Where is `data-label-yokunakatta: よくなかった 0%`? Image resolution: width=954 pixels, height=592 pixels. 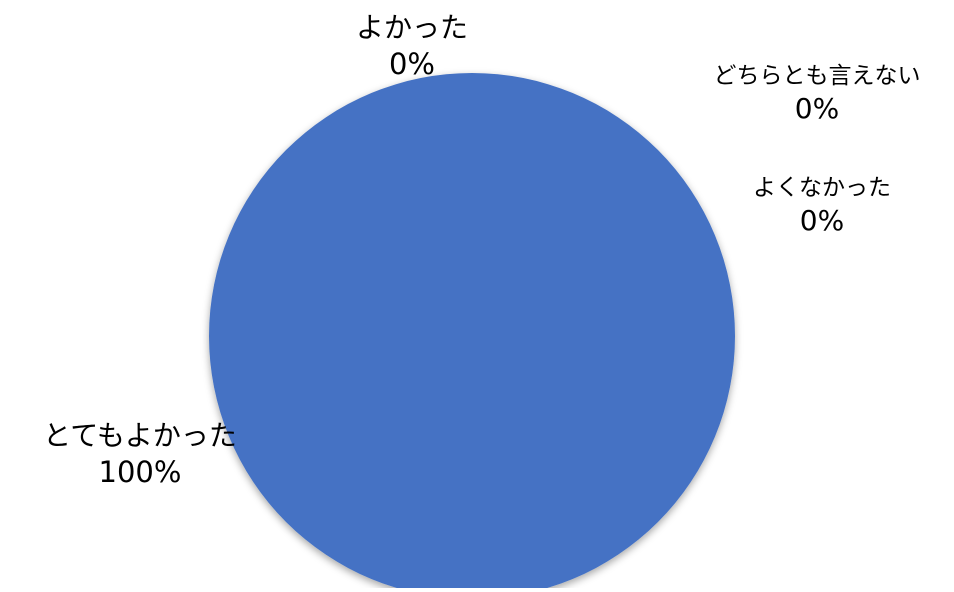 data-label-yokunakatta: よくなかった 0% is located at coordinates (822, 206).